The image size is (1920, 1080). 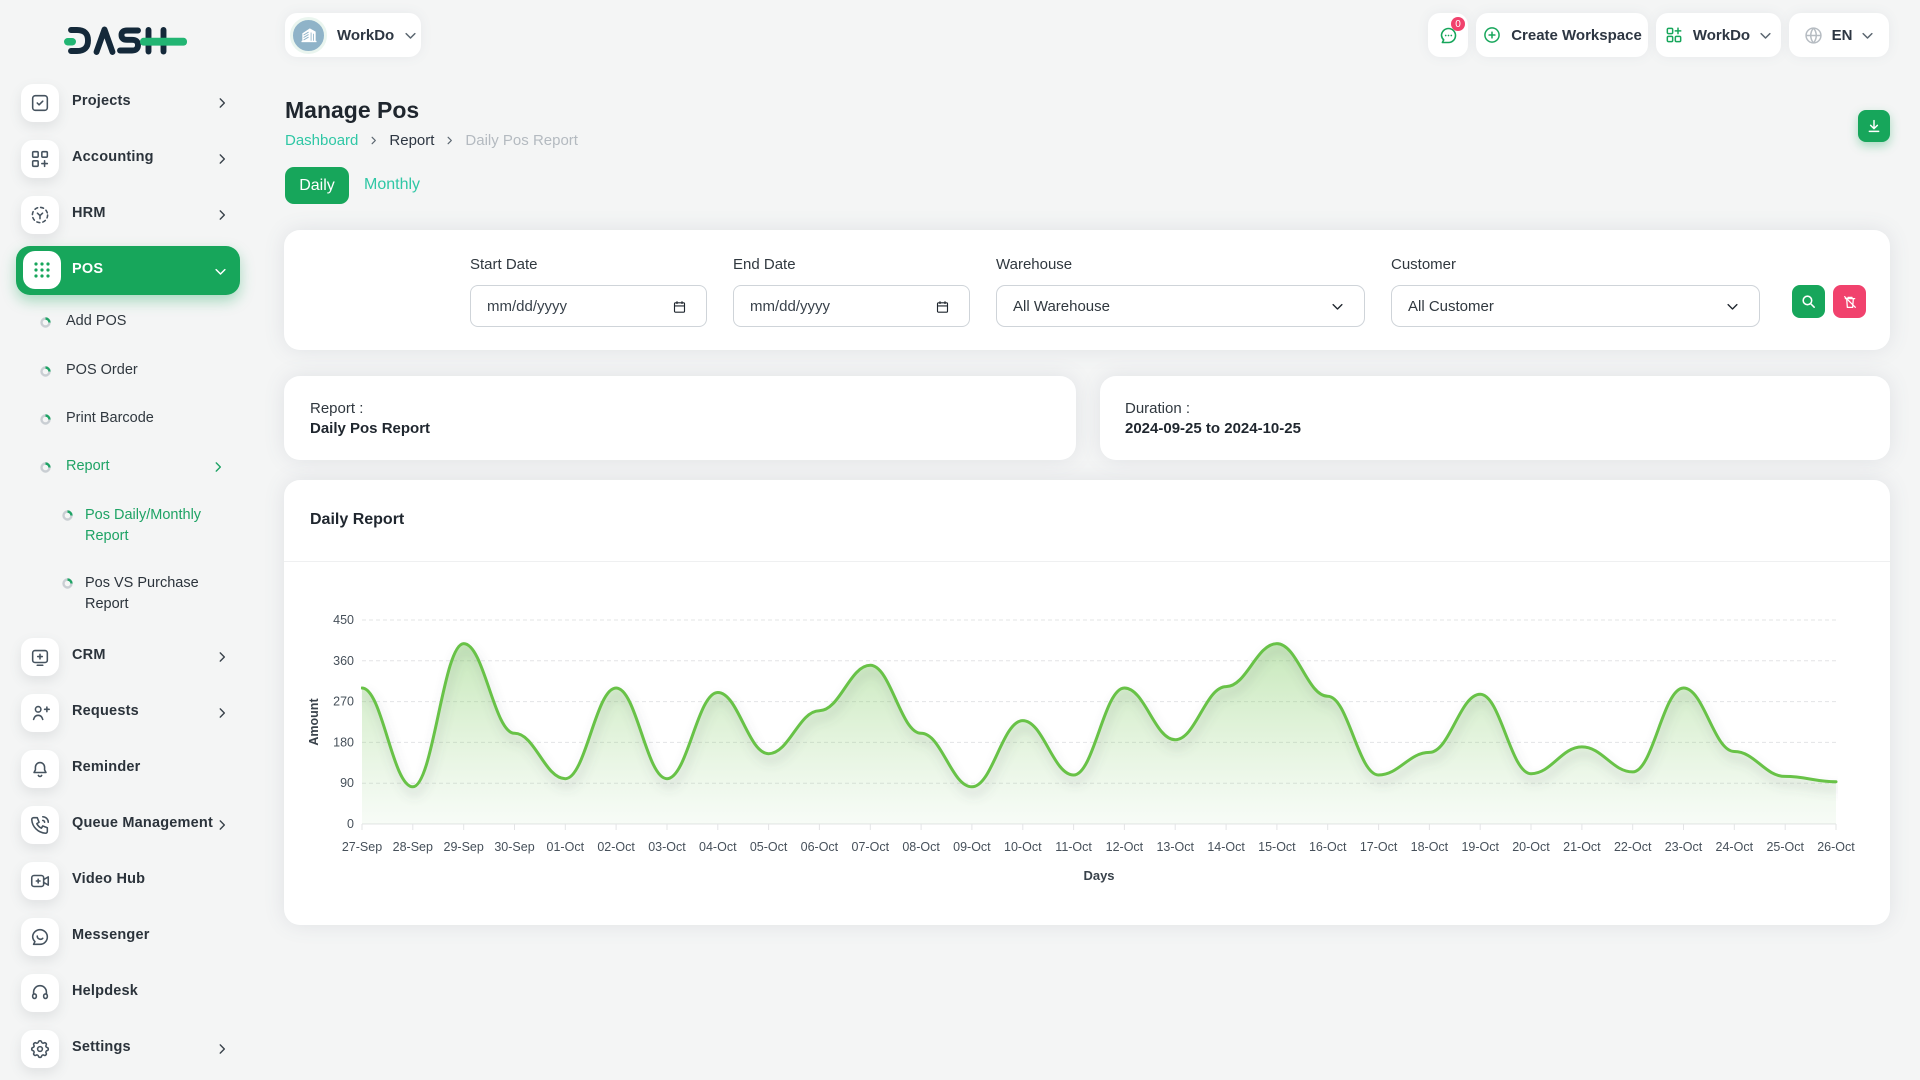 What do you see at coordinates (1480, 847) in the screenshot?
I see `svg-text: 19-Oct` at bounding box center [1480, 847].